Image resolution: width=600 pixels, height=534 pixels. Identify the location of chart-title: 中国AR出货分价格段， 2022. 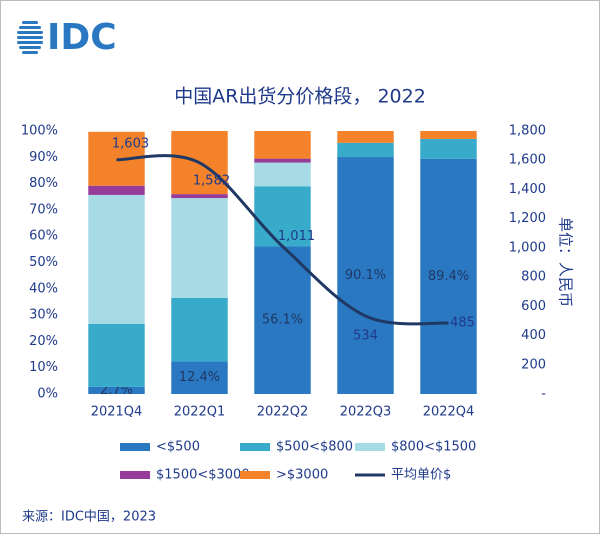
(300, 97).